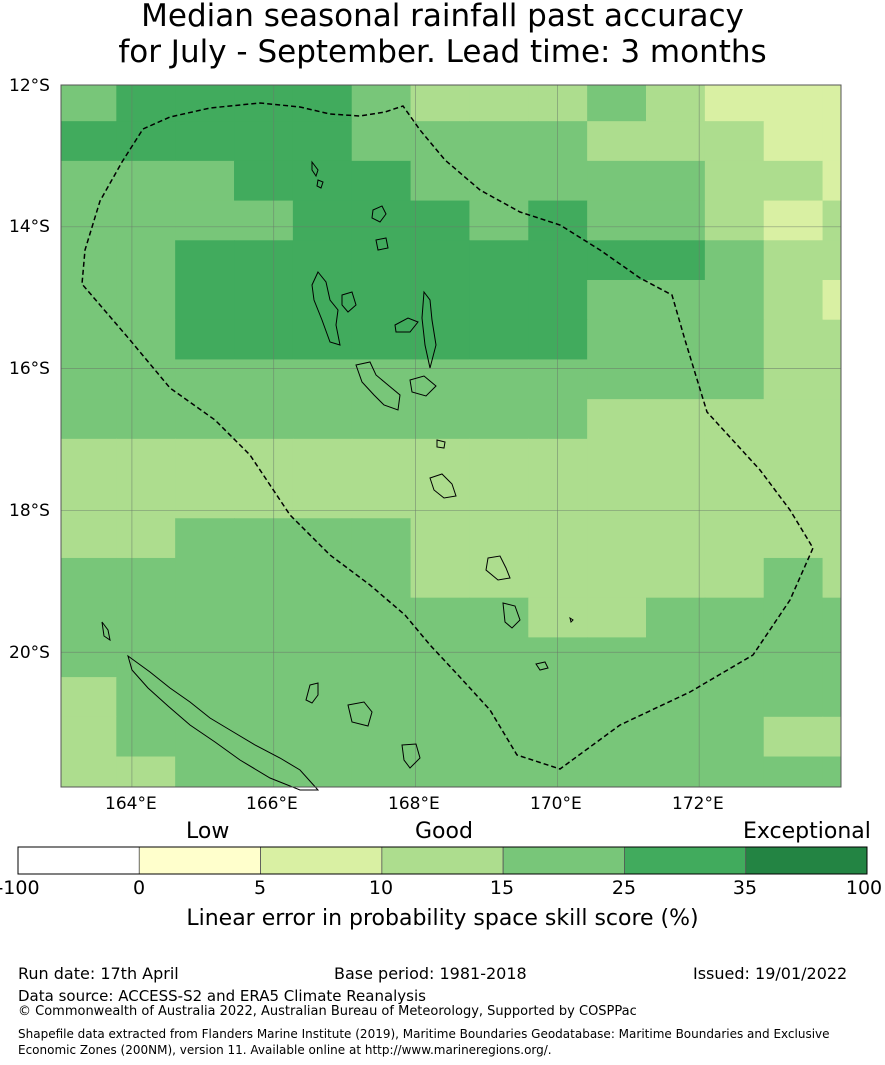 The width and height of the screenshot is (885, 1065). Describe the element at coordinates (444, 831) in the screenshot. I see `legend-label-good: Good` at that location.